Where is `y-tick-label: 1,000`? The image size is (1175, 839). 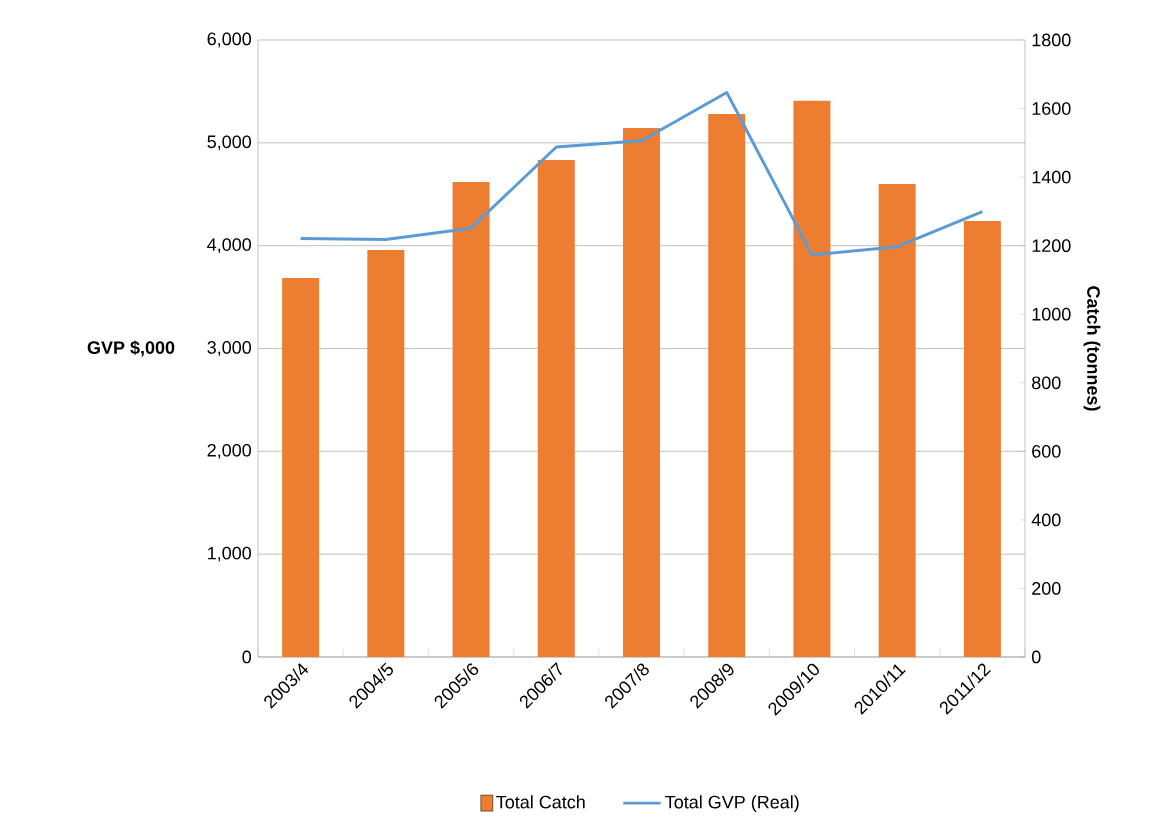
y-tick-label: 1,000 is located at coordinates (230, 554).